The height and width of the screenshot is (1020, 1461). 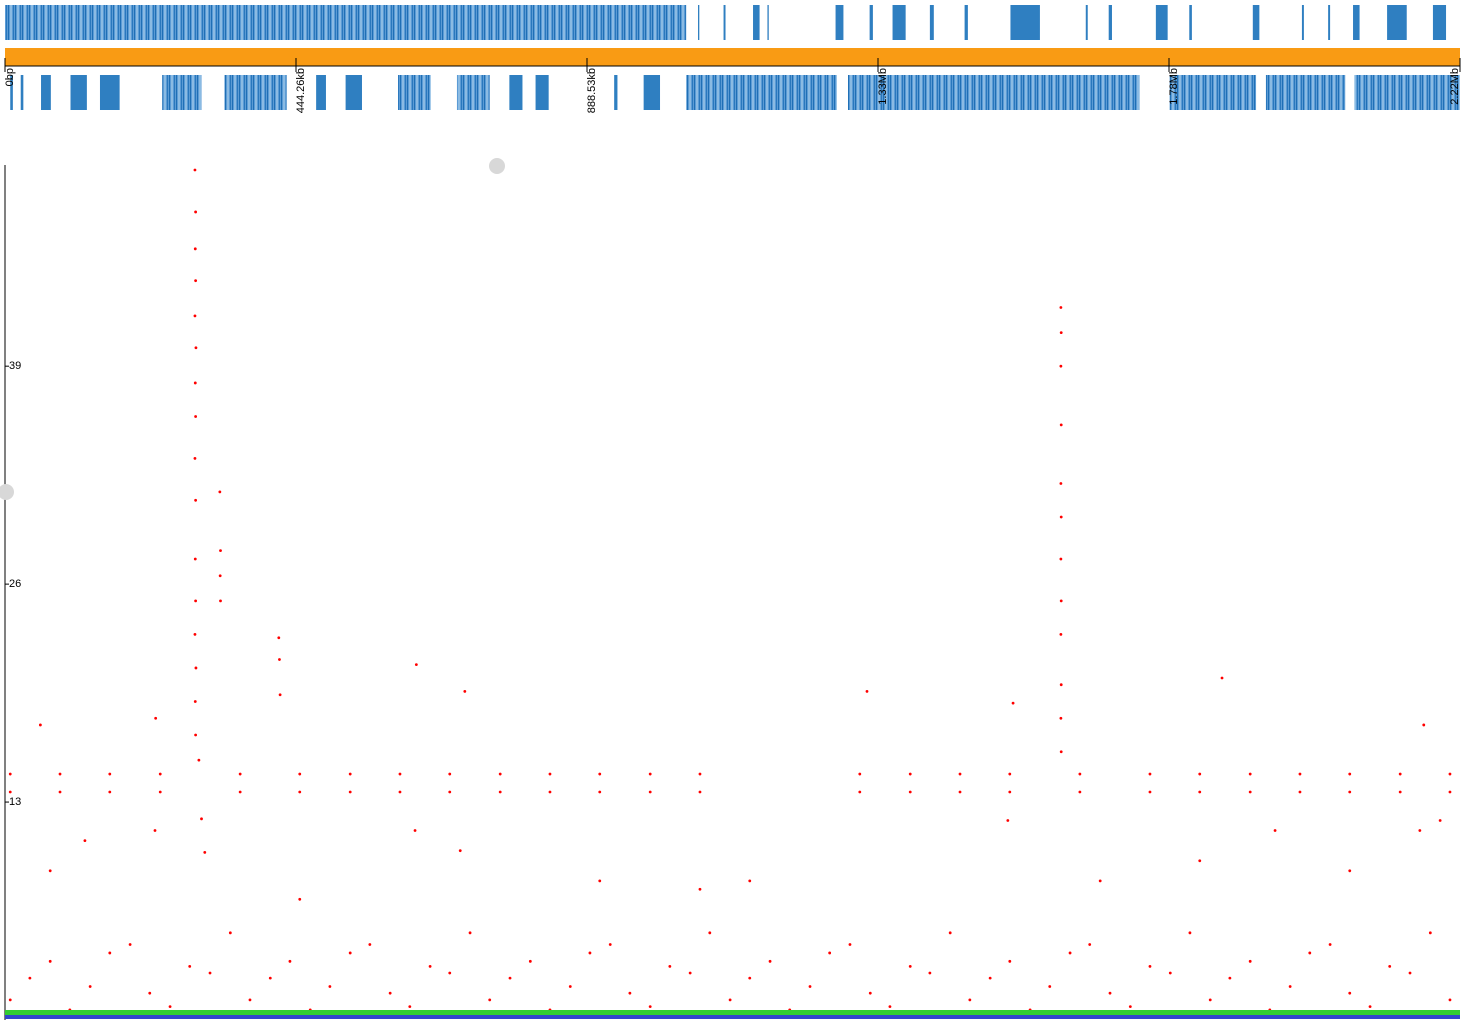 I want to click on x-tick-label: 1.78Mb, so click(x=1174, y=86).